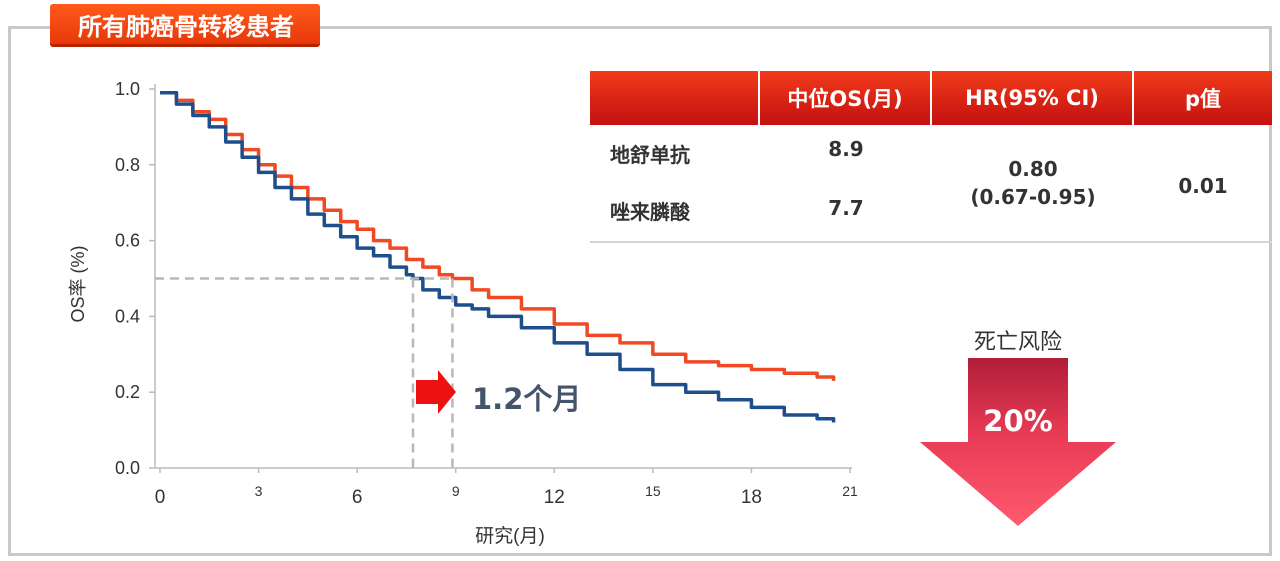 This screenshot has height=561, width=1280. What do you see at coordinates (1033, 98) in the screenshot?
I see `table-header-hr: HR(95% CI)` at bounding box center [1033, 98].